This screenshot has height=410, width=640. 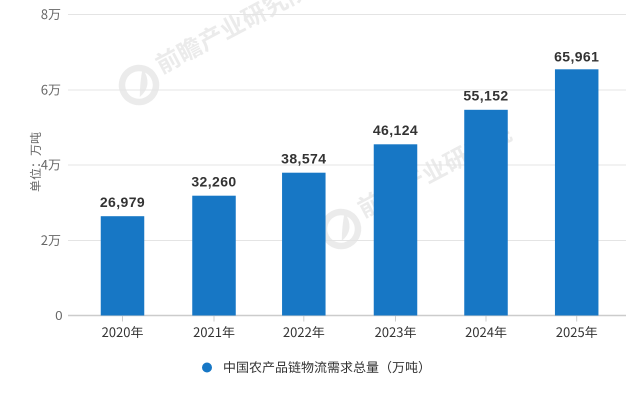 I want to click on svg-text: 32,260, so click(x=213, y=181).